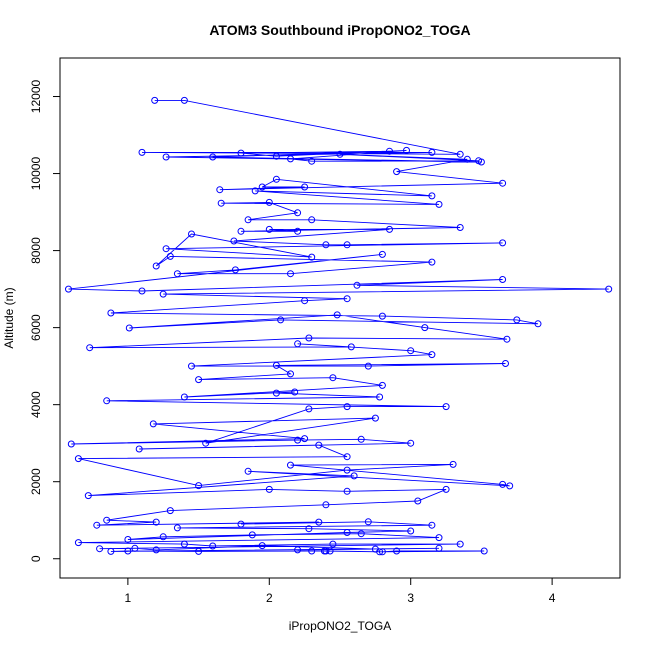  Describe the element at coordinates (36, 481) in the screenshot. I see `y-tick-label: 2000` at that location.